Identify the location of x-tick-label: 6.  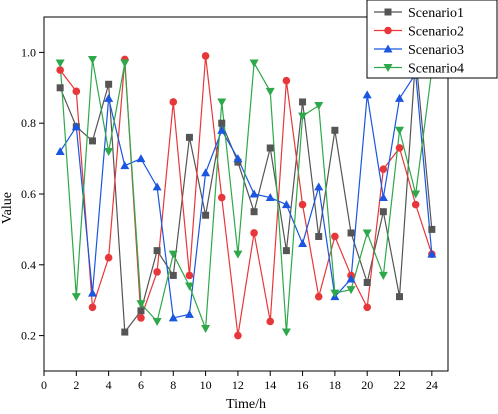
(141, 385).